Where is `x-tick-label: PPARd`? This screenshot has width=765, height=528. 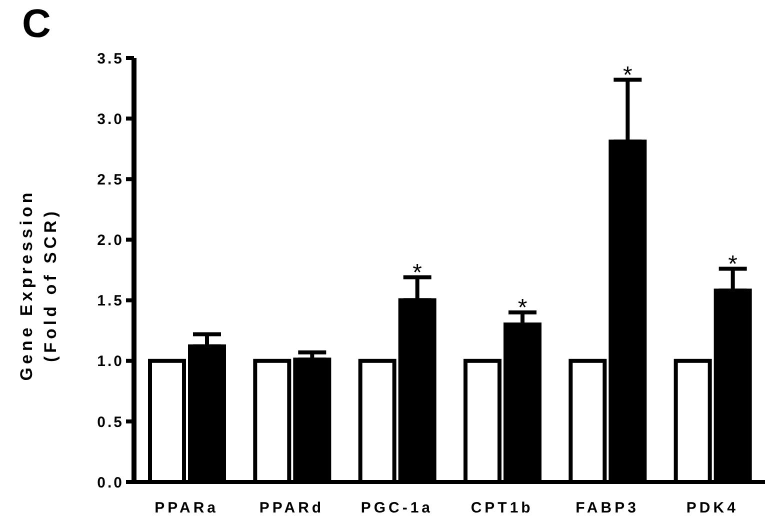 x-tick-label: PPARd is located at coordinates (291, 508).